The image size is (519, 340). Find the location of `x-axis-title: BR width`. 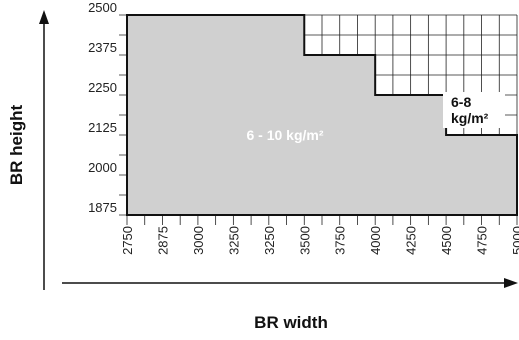

x-axis-title: BR width is located at coordinates (291, 322).